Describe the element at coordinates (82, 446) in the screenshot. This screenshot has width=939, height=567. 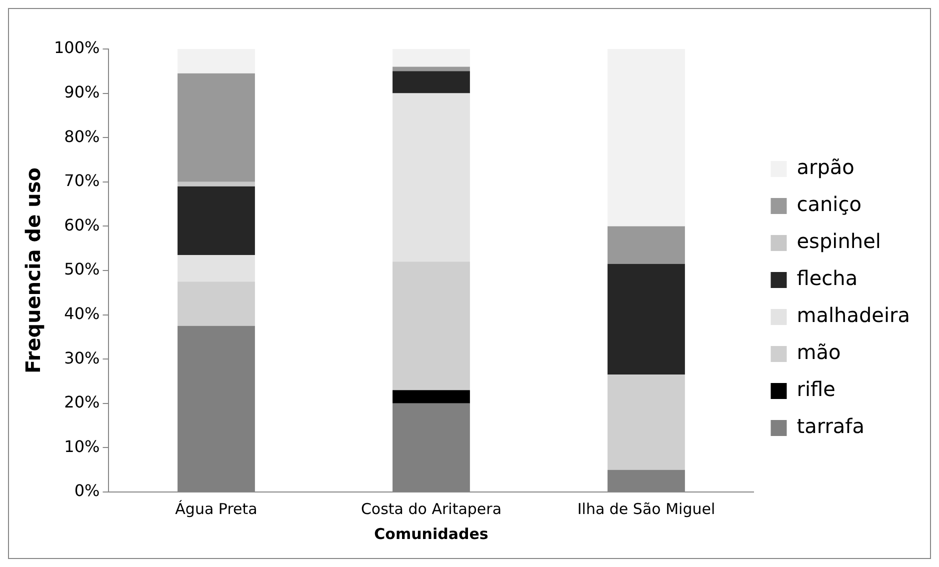
I see `y-tick-label: 10%` at that location.